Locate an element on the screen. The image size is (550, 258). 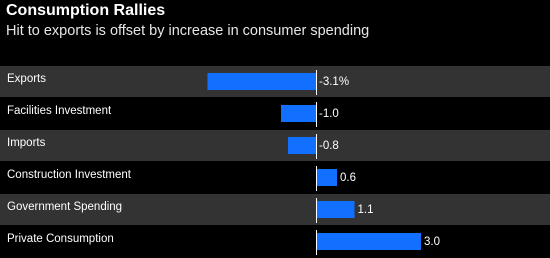
category-label: Exports is located at coordinates (26, 79).